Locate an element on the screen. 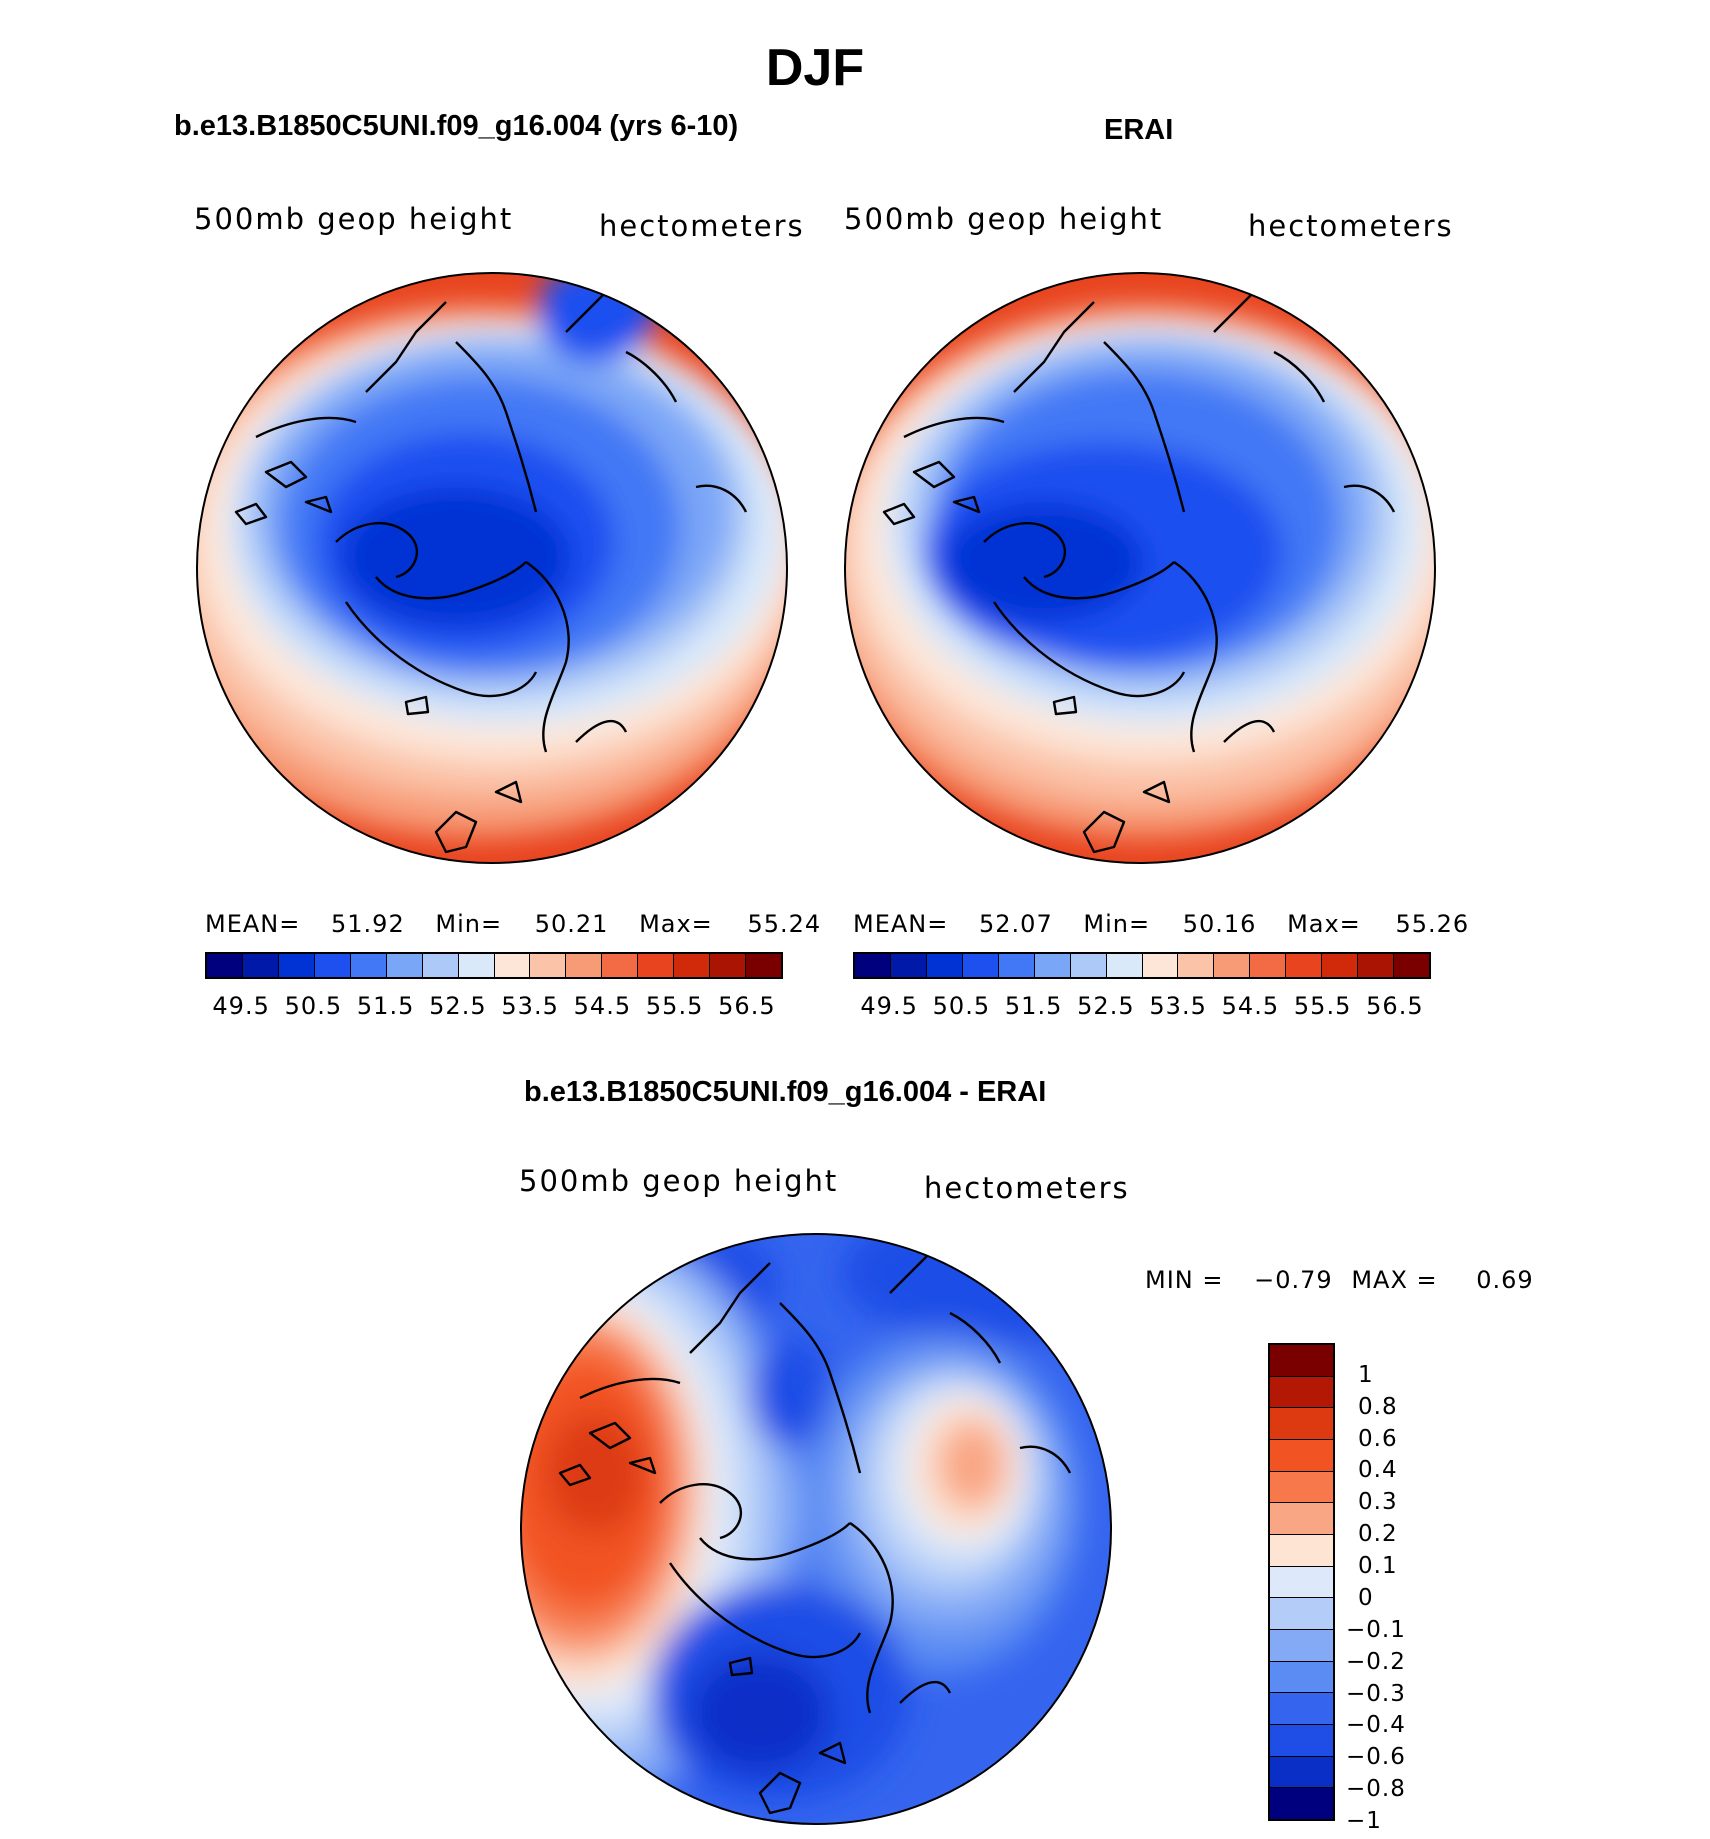 This screenshot has width=1710, height=1839. colorbar-tick-label: 0.1 is located at coordinates (1378, 1566).